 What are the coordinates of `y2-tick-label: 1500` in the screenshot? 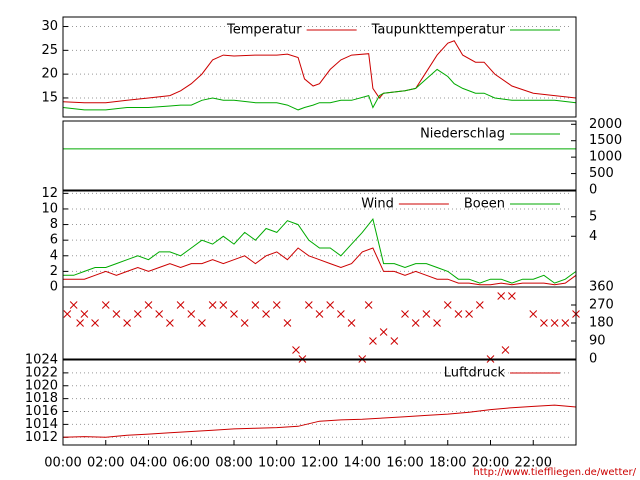 It's located at (605, 140).